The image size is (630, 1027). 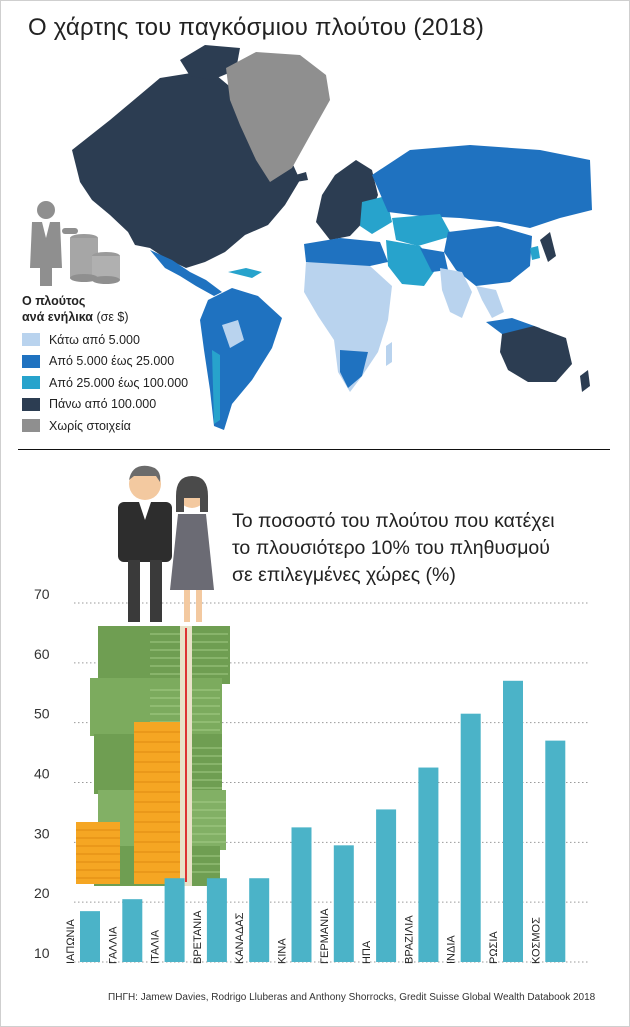 I want to click on china-region, so click(x=488, y=256).